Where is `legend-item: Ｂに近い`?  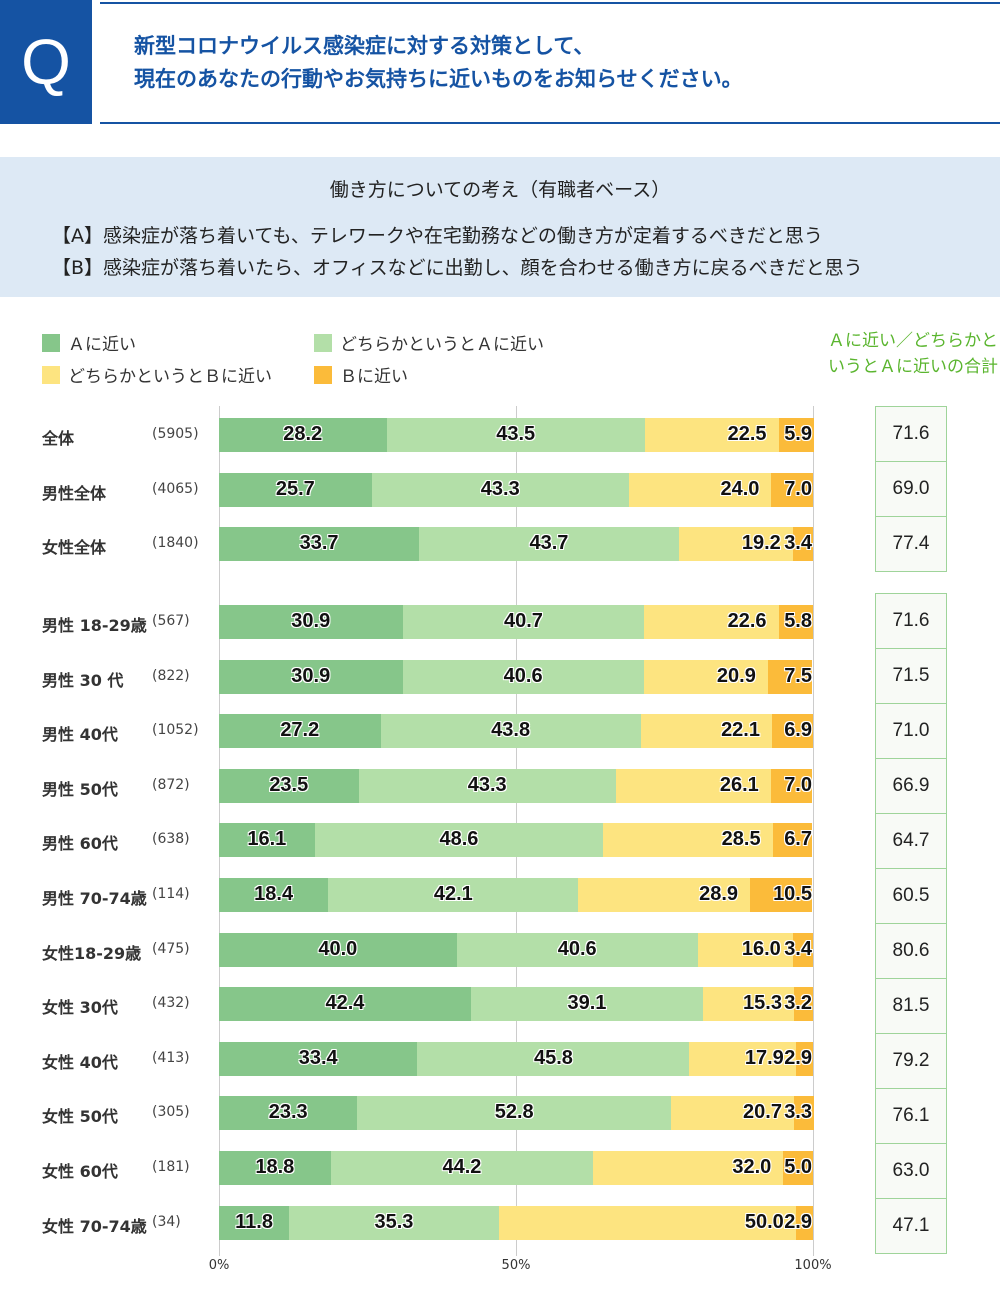 legend-item: Ｂに近い is located at coordinates (361, 374).